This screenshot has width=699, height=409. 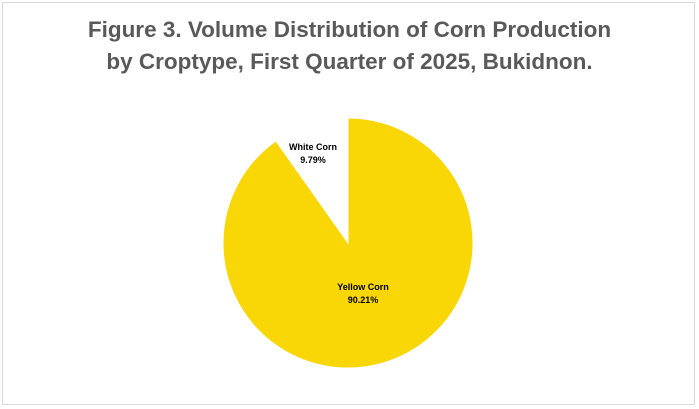 What do you see at coordinates (312, 181) in the screenshot?
I see `pie-slice-white-corn` at bounding box center [312, 181].